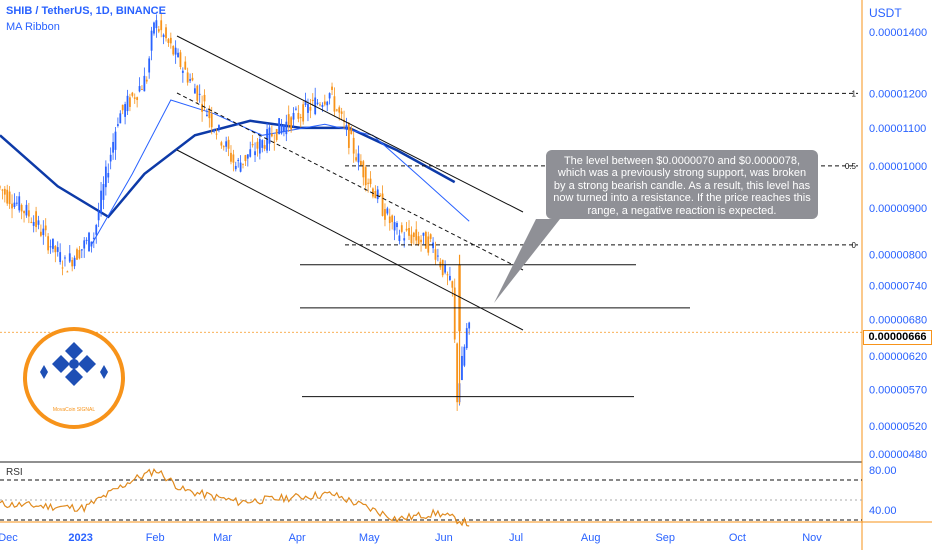  Describe the element at coordinates (87, 364) in the screenshot. I see `logo-diamond` at that location.